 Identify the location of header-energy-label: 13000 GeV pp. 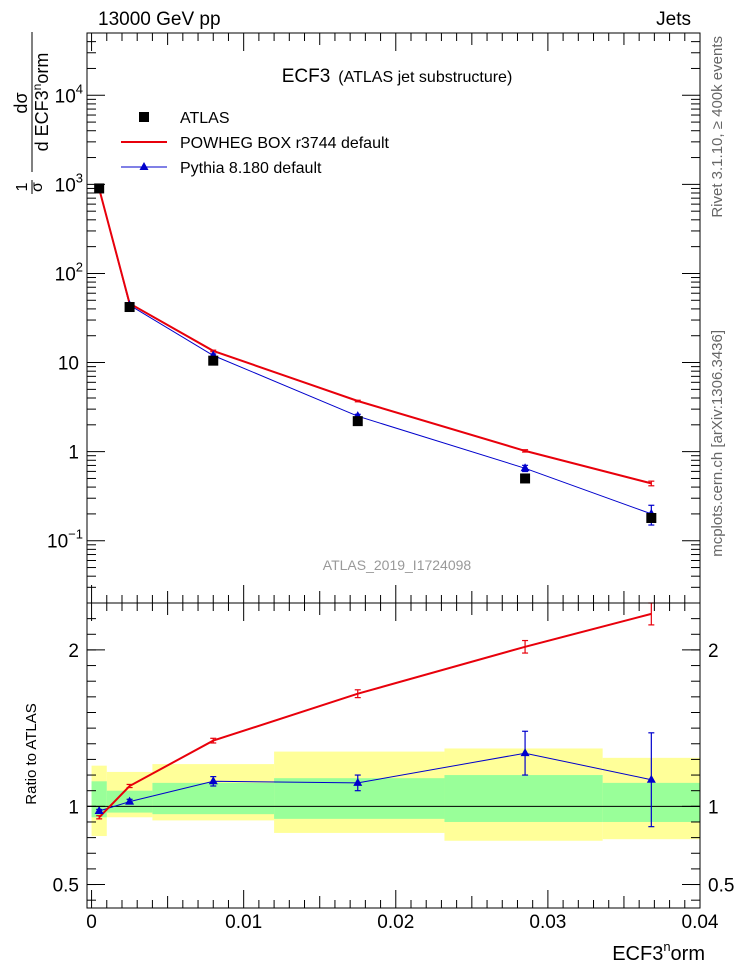
(159, 19).